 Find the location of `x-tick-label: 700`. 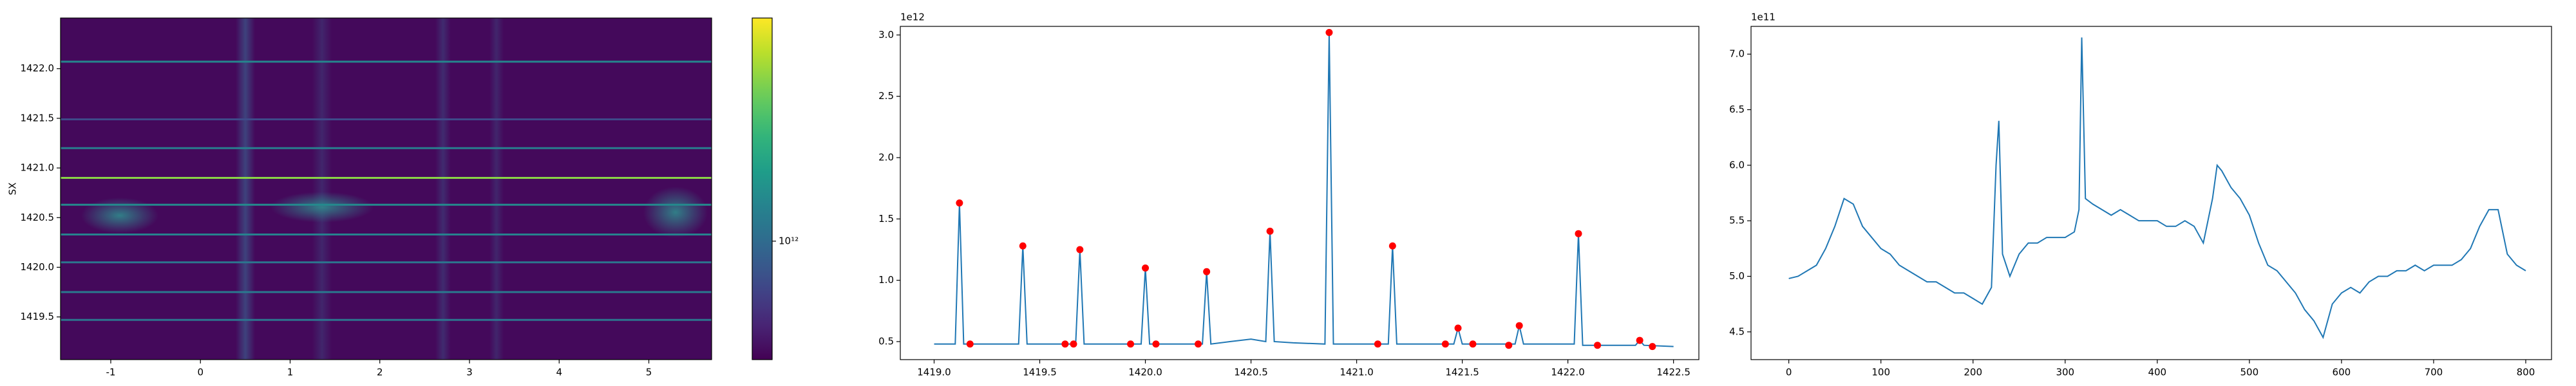

x-tick-label: 700 is located at coordinates (2434, 372).